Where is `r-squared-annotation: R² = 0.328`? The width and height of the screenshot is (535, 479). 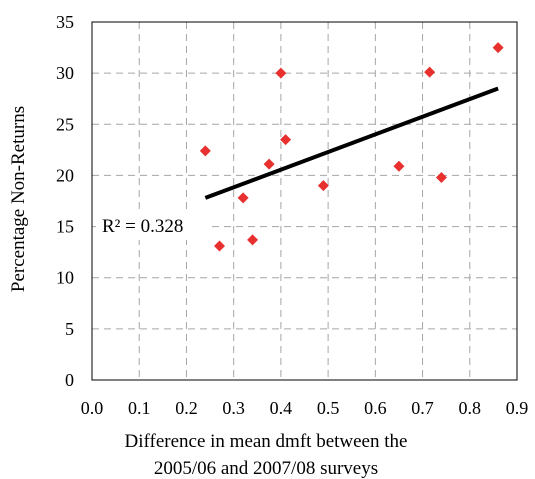
r-squared-annotation: R² = 0.328 is located at coordinates (154, 226).